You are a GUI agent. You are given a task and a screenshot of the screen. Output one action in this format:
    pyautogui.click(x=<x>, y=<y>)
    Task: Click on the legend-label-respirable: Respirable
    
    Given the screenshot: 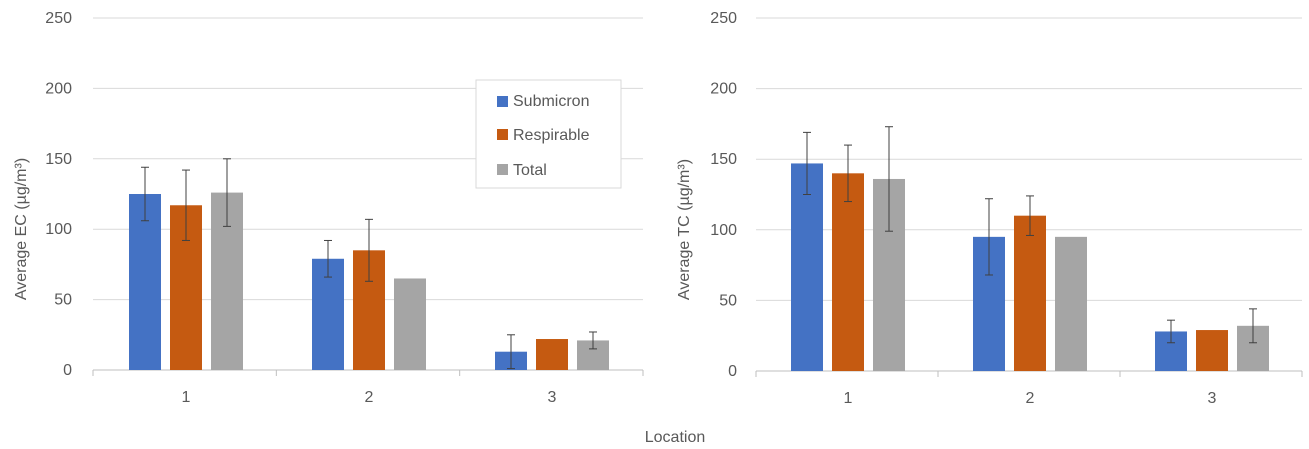 What is the action you would take?
    pyautogui.click(x=551, y=135)
    